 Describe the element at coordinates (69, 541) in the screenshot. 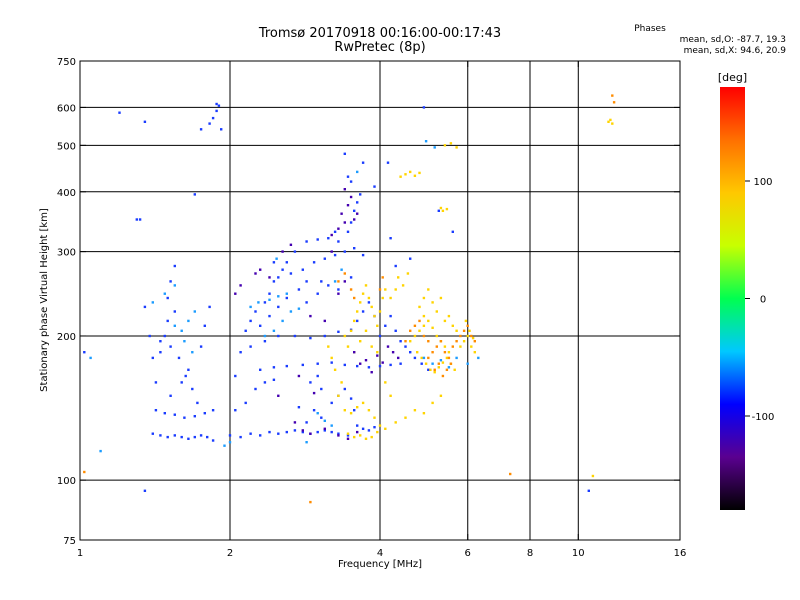

I see `y-tick-label: 75` at that location.